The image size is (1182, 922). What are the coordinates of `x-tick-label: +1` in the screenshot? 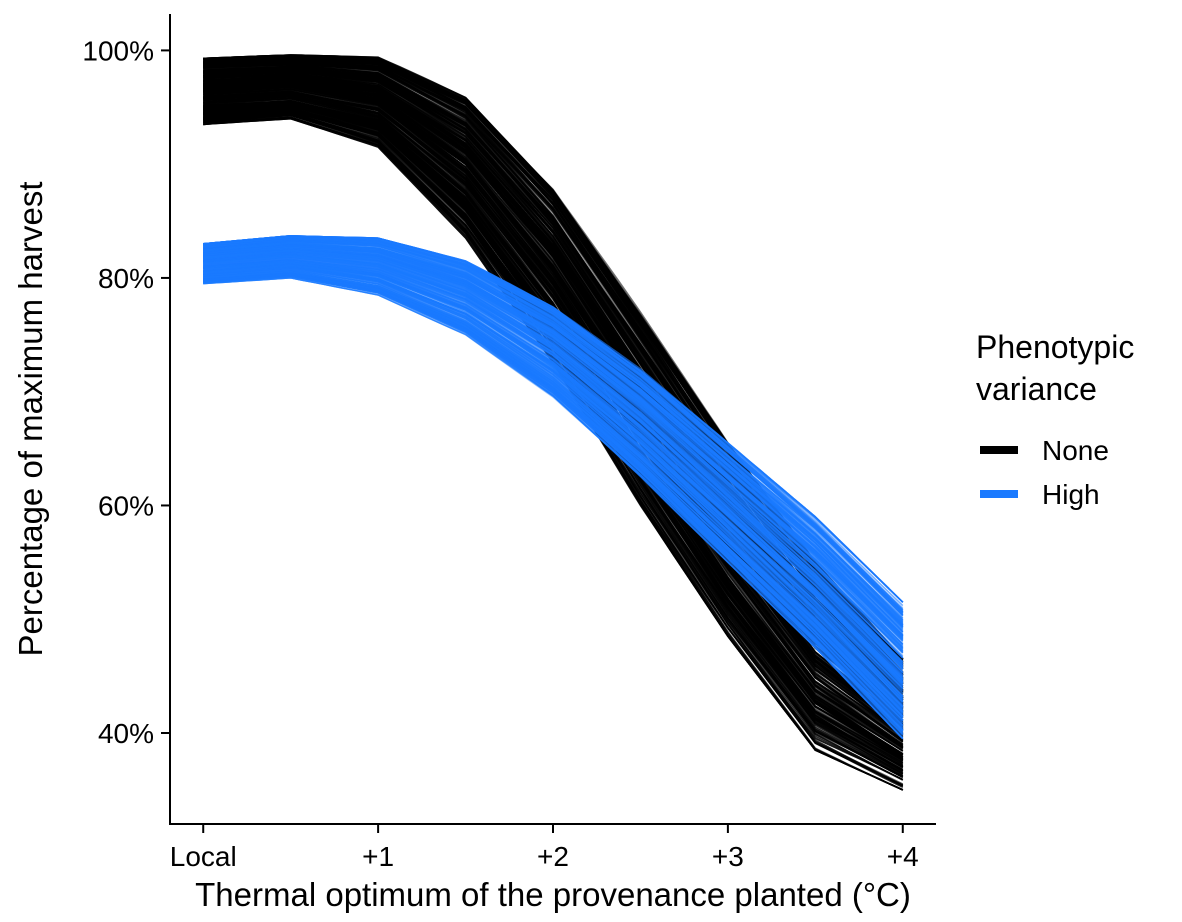 It's located at (378, 856).